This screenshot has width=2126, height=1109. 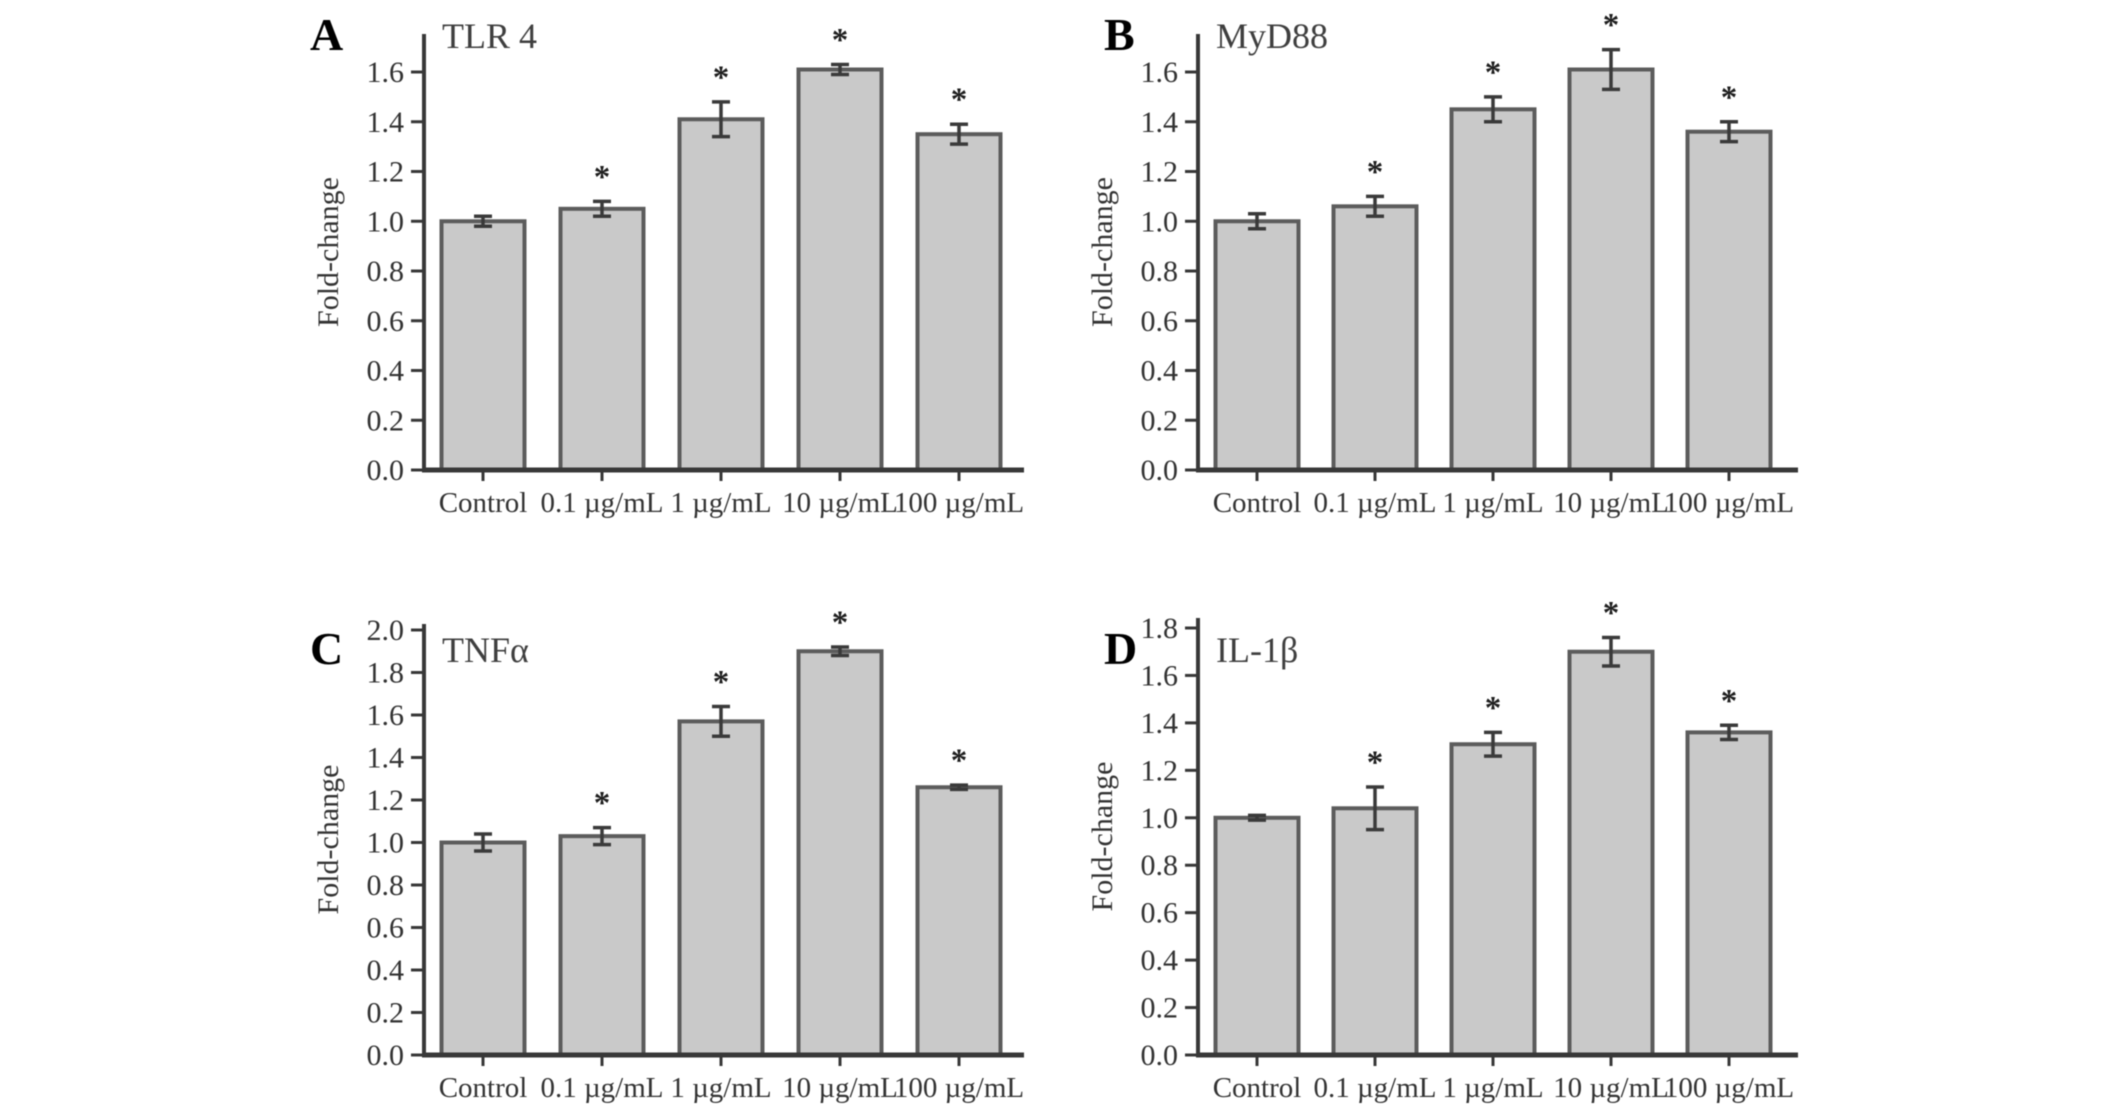 I want to click on panel-letter-b: B, so click(x=1120, y=34).